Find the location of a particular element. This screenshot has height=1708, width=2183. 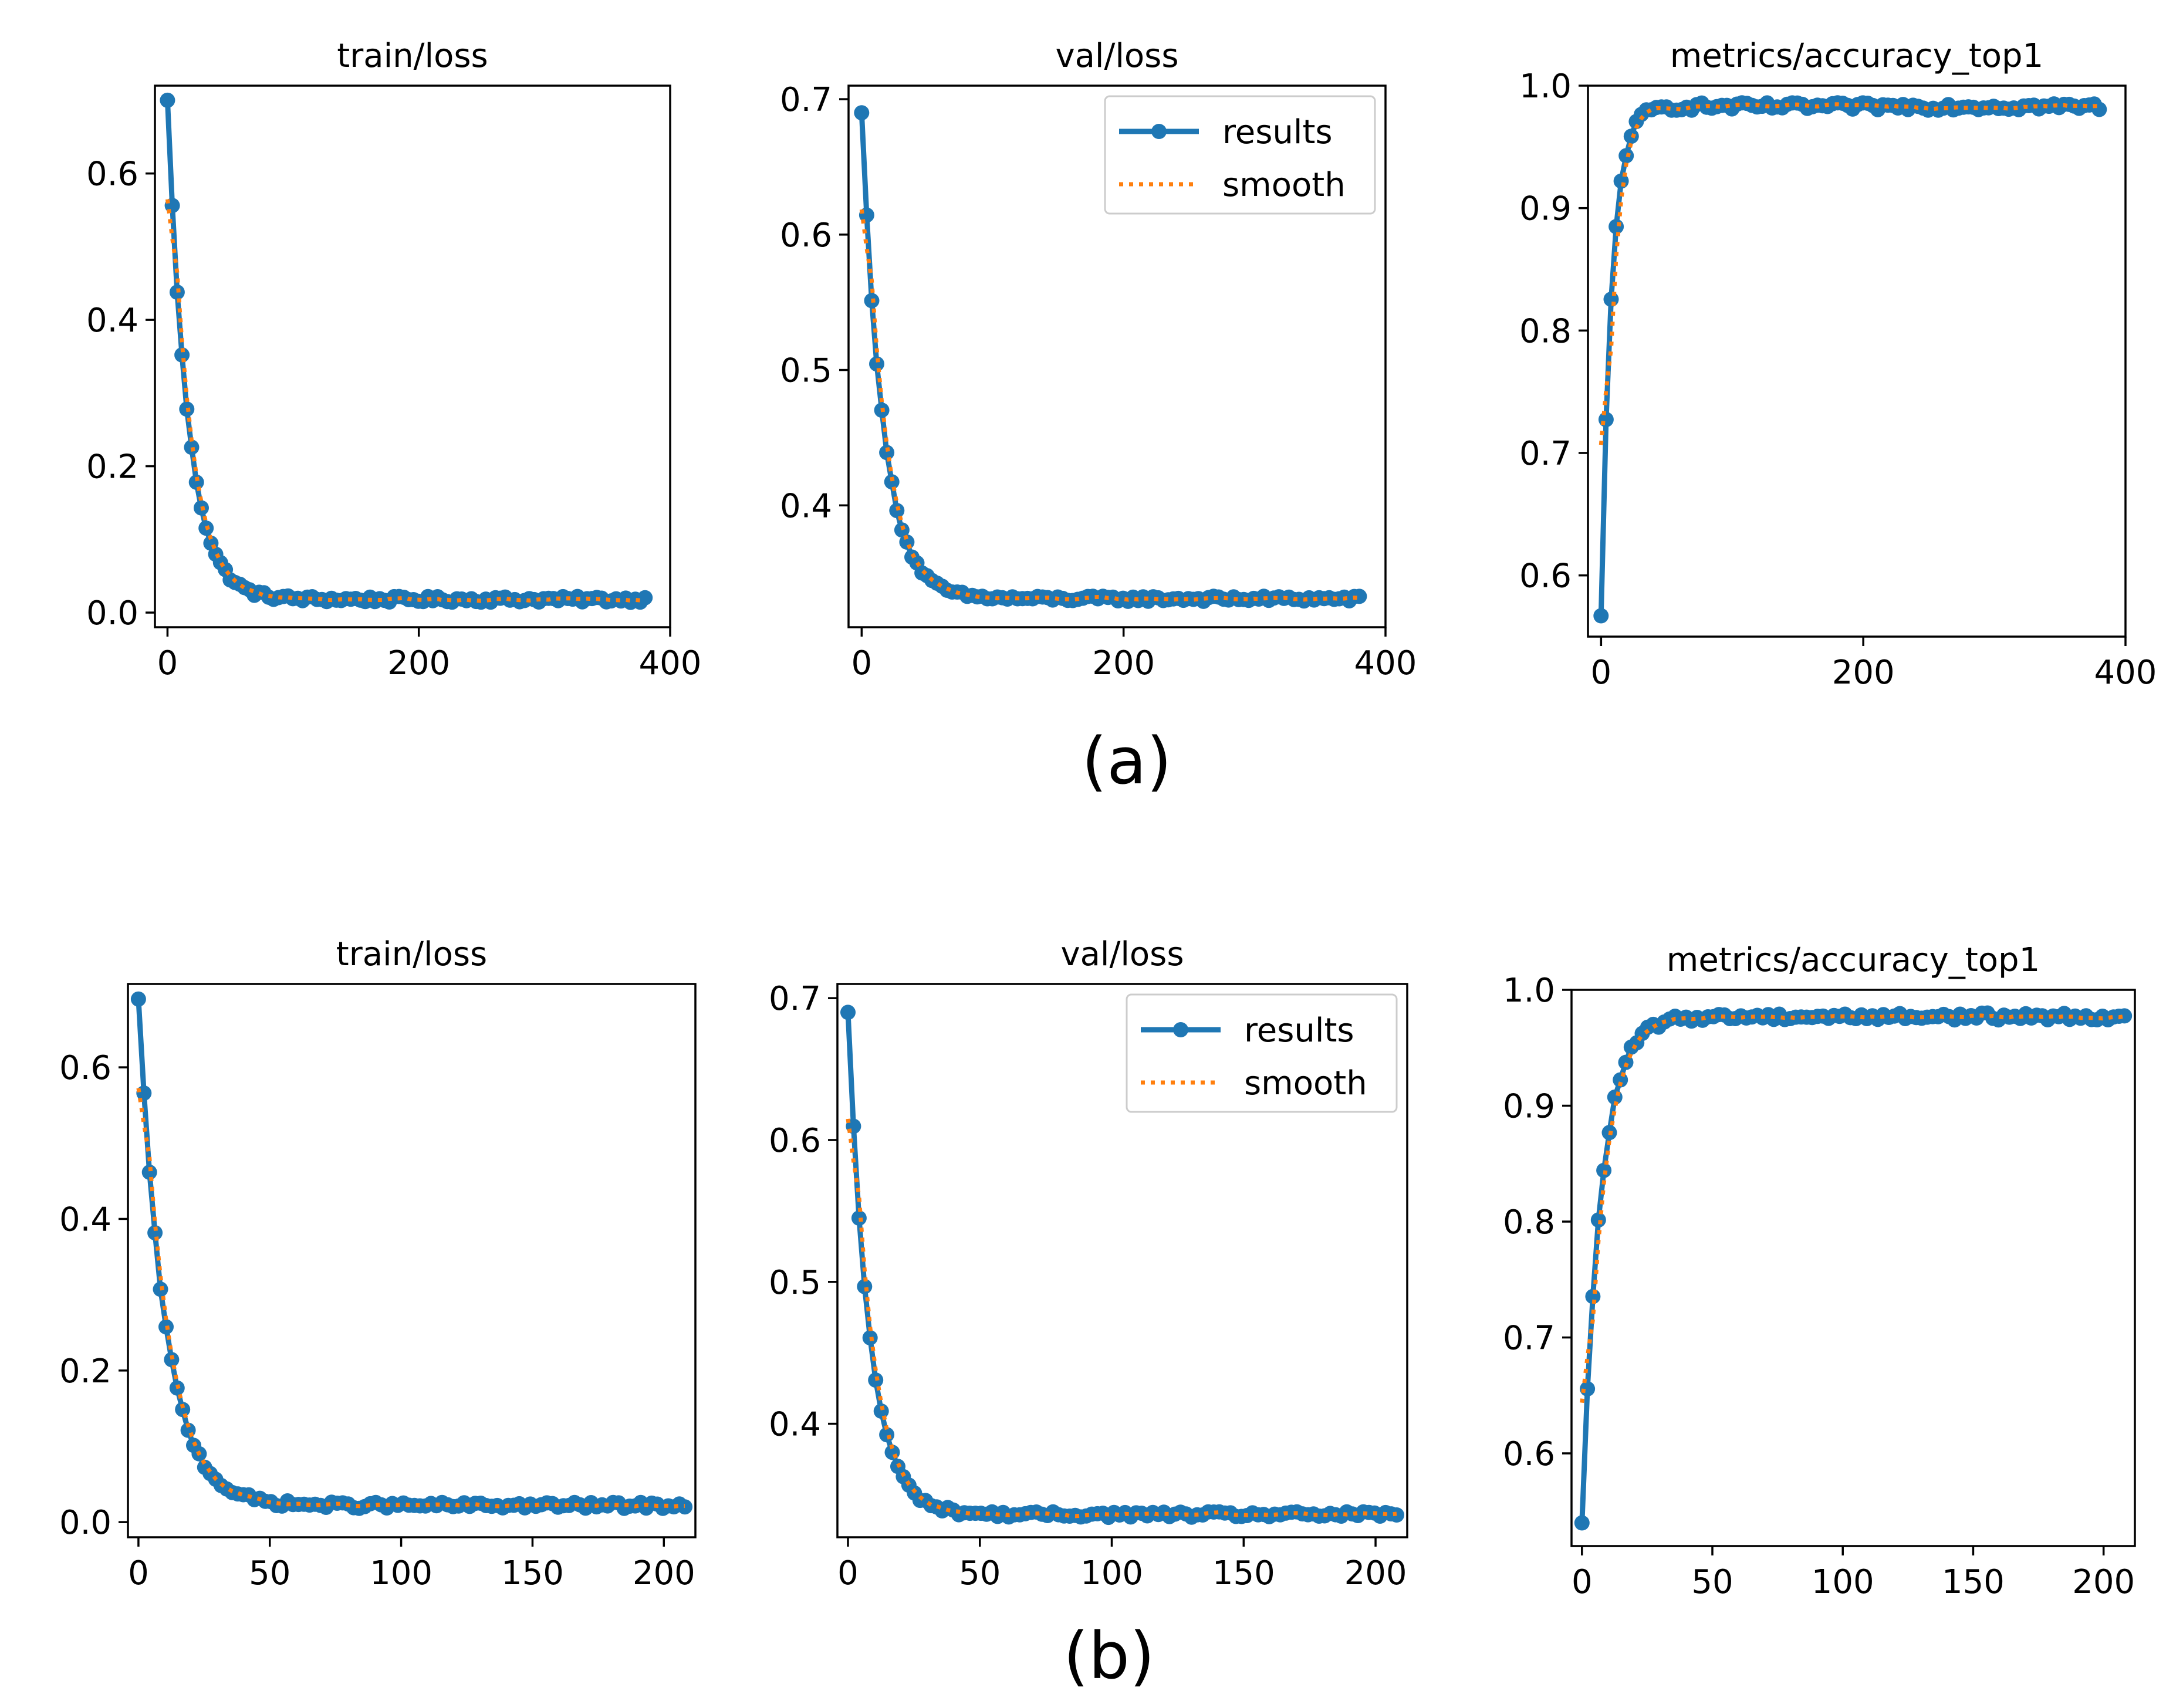

chart-a-train-loss: train/loss 0 200 400 0.0 0.2 0.4 0.6 is located at coordinates (394, 359).